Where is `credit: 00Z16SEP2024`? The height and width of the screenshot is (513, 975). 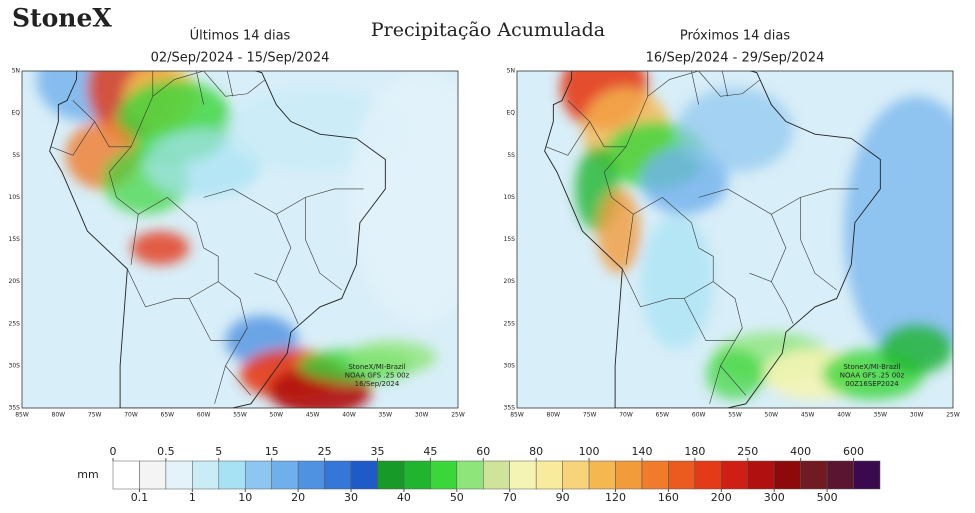 credit: 00Z16SEP2024 is located at coordinates (872, 384).